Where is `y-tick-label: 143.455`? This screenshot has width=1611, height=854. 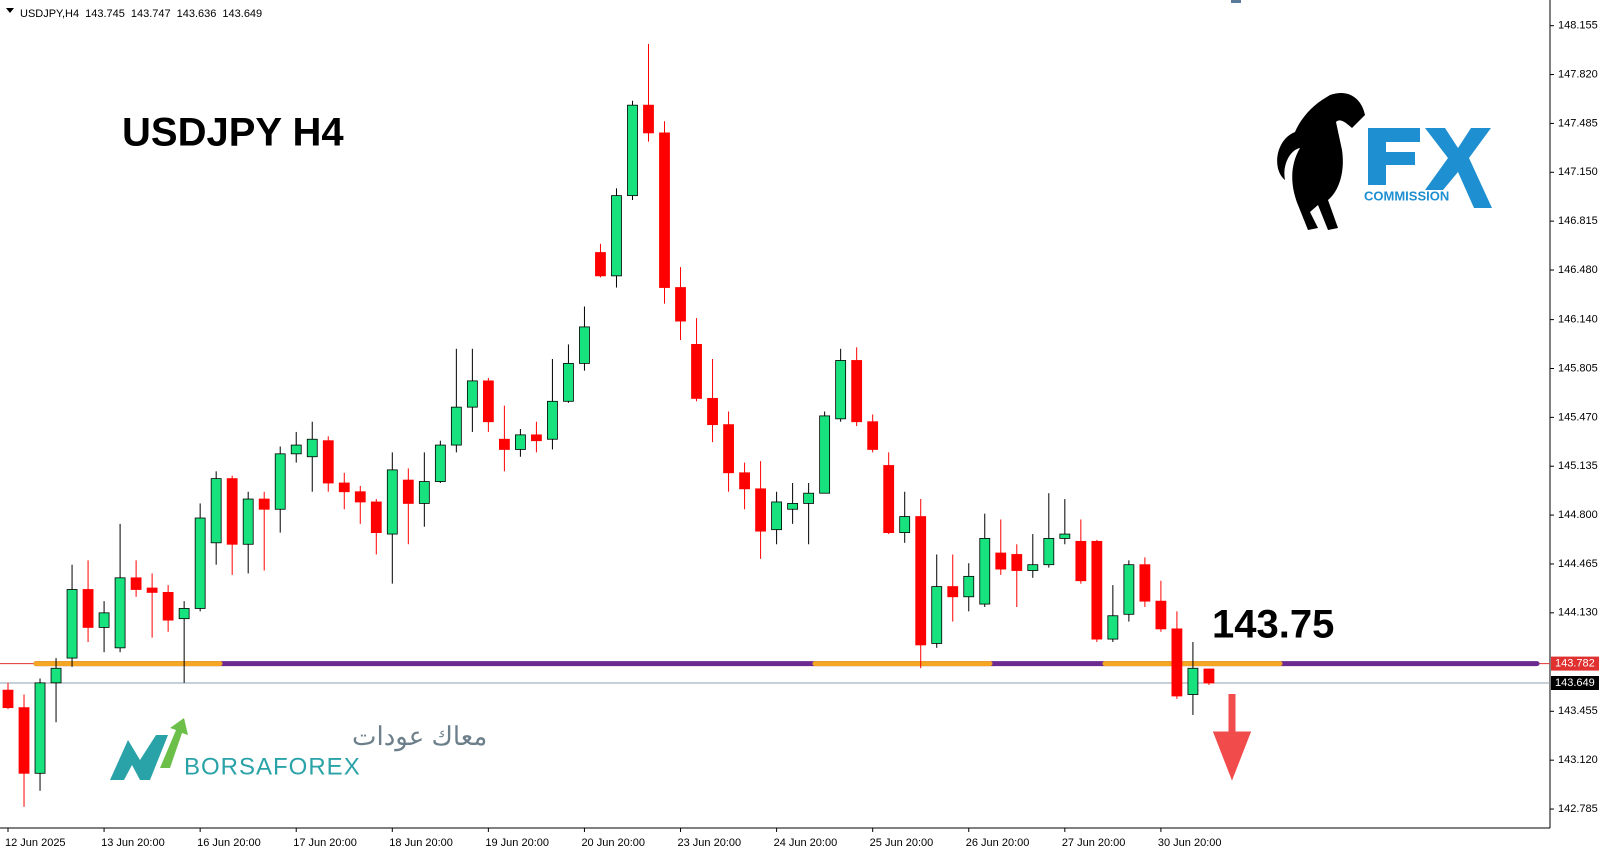
y-tick-label: 143.455 is located at coordinates (1578, 711).